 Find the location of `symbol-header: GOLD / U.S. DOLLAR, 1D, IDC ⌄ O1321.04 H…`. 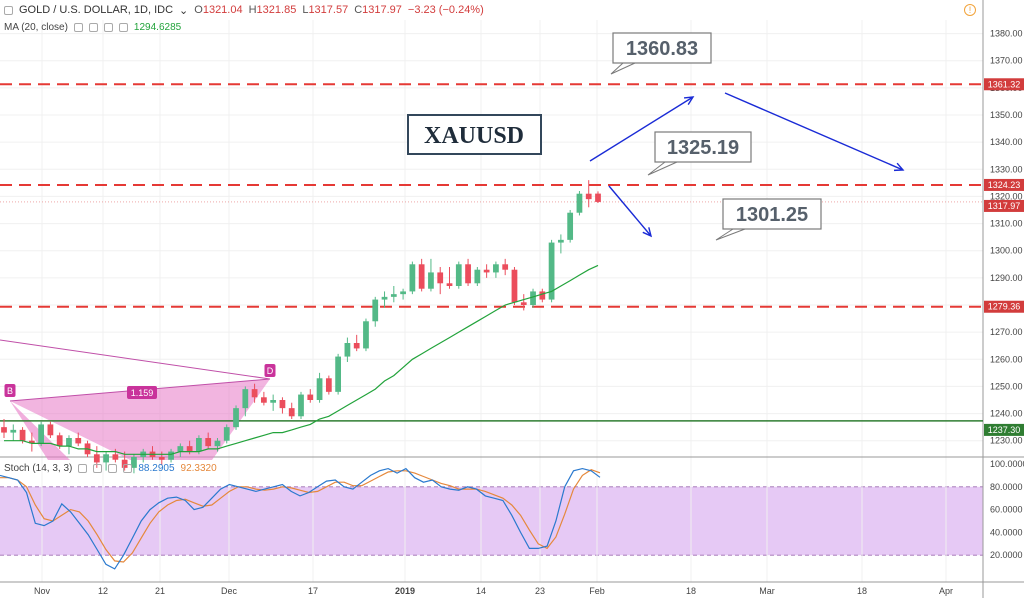

symbol-header: GOLD / U.S. DOLLAR, 1D, IDC ⌄ O1321.04 H… is located at coordinates (242, 10).